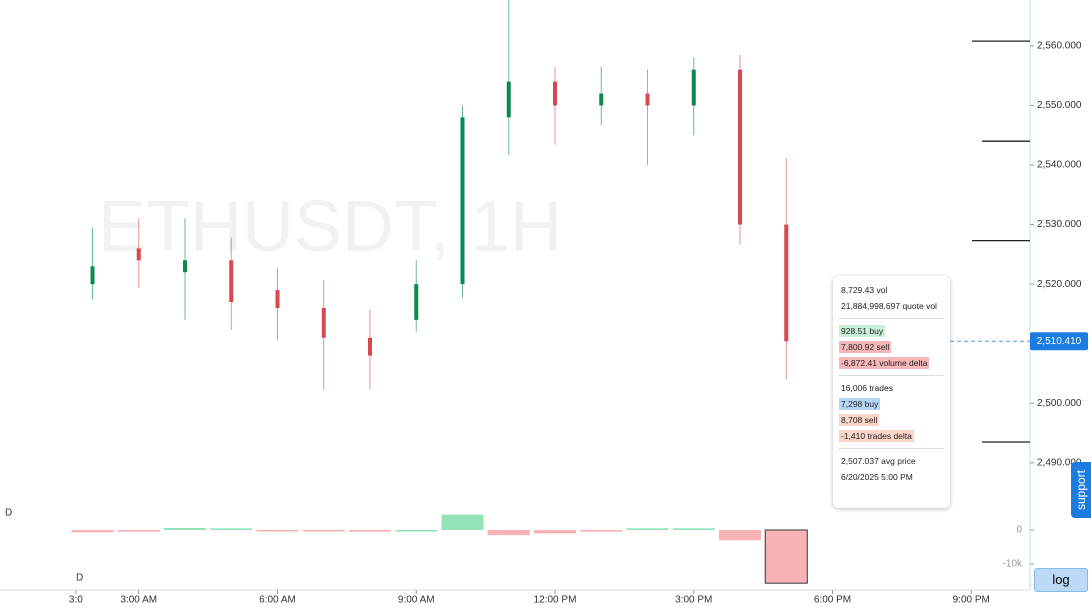  What do you see at coordinates (1059, 105) in the screenshot?
I see `y-tick-label: 2,550.000` at bounding box center [1059, 105].